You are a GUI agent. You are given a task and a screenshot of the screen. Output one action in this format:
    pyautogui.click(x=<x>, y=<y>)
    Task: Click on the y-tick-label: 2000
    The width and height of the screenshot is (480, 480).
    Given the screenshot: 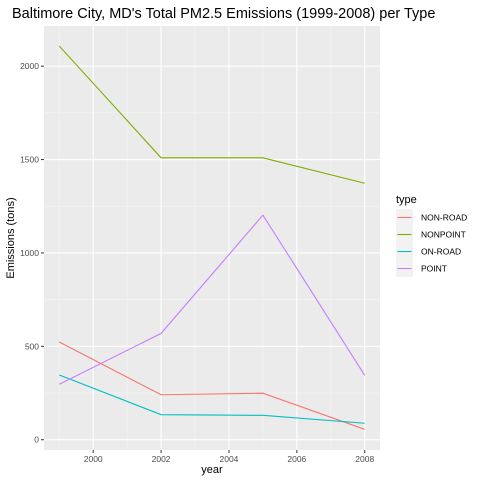 What is the action you would take?
    pyautogui.click(x=29, y=66)
    